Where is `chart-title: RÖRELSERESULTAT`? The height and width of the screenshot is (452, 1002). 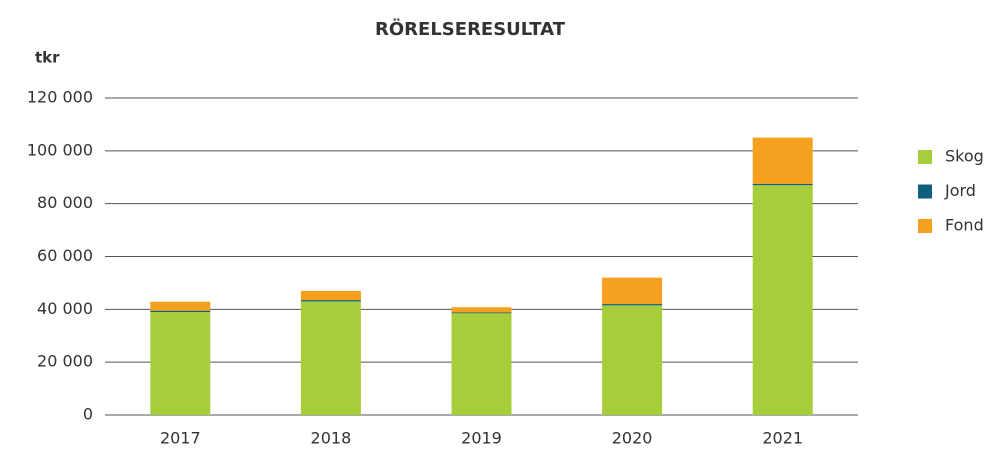 chart-title: RÖRELSERESULTAT is located at coordinates (470, 29).